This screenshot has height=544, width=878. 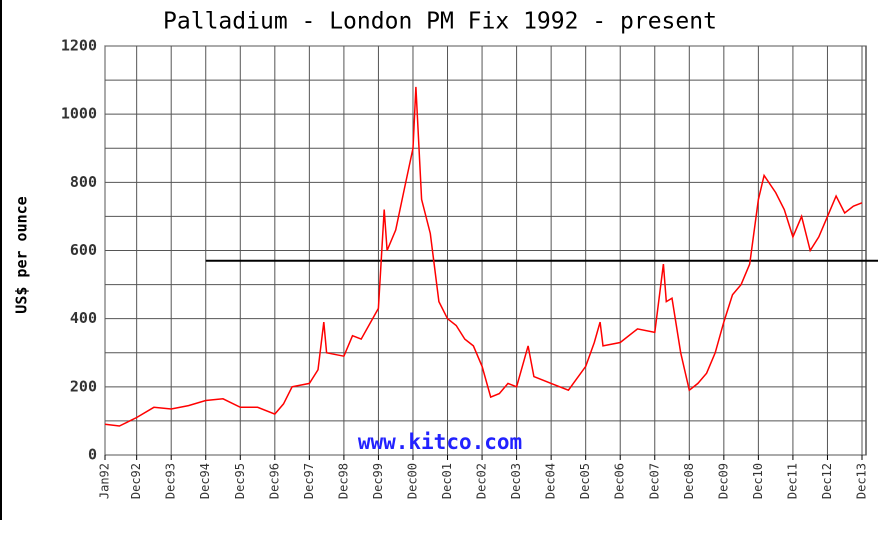 I want to click on x-tick-label: Dec03, so click(x=516, y=481).